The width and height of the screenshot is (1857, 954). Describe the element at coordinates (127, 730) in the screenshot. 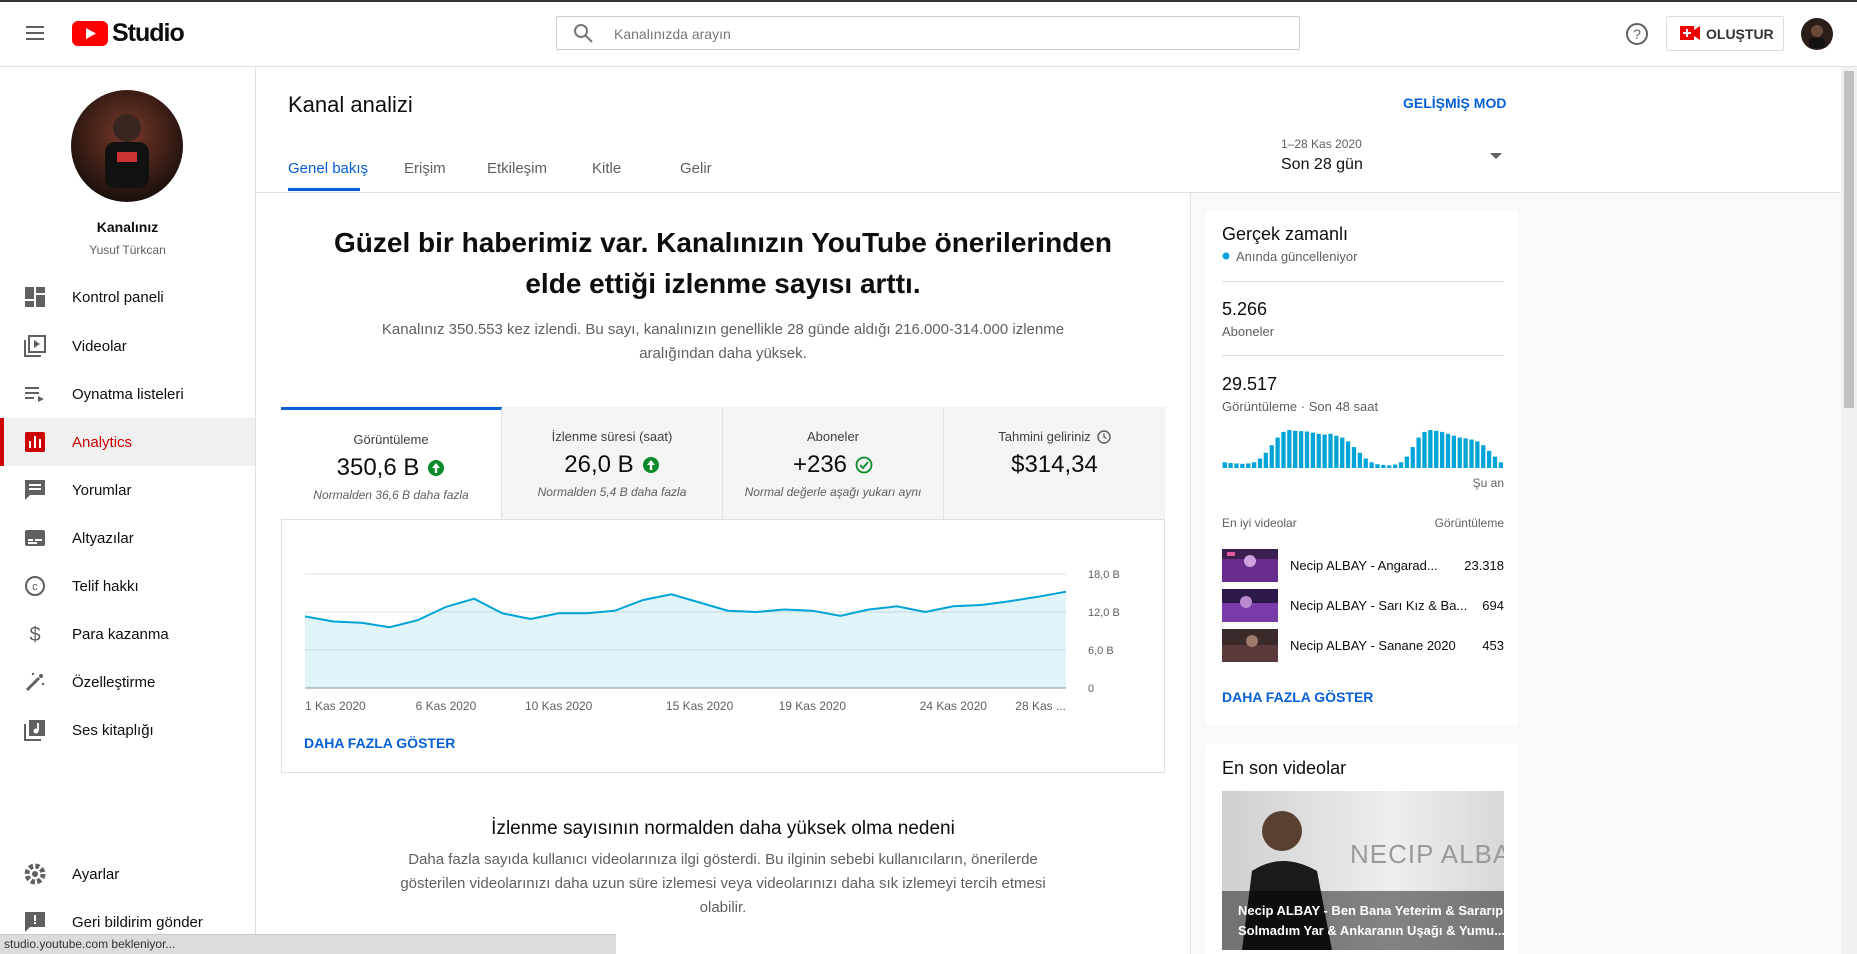

I see `nav-item: Ses kitaplığı` at that location.